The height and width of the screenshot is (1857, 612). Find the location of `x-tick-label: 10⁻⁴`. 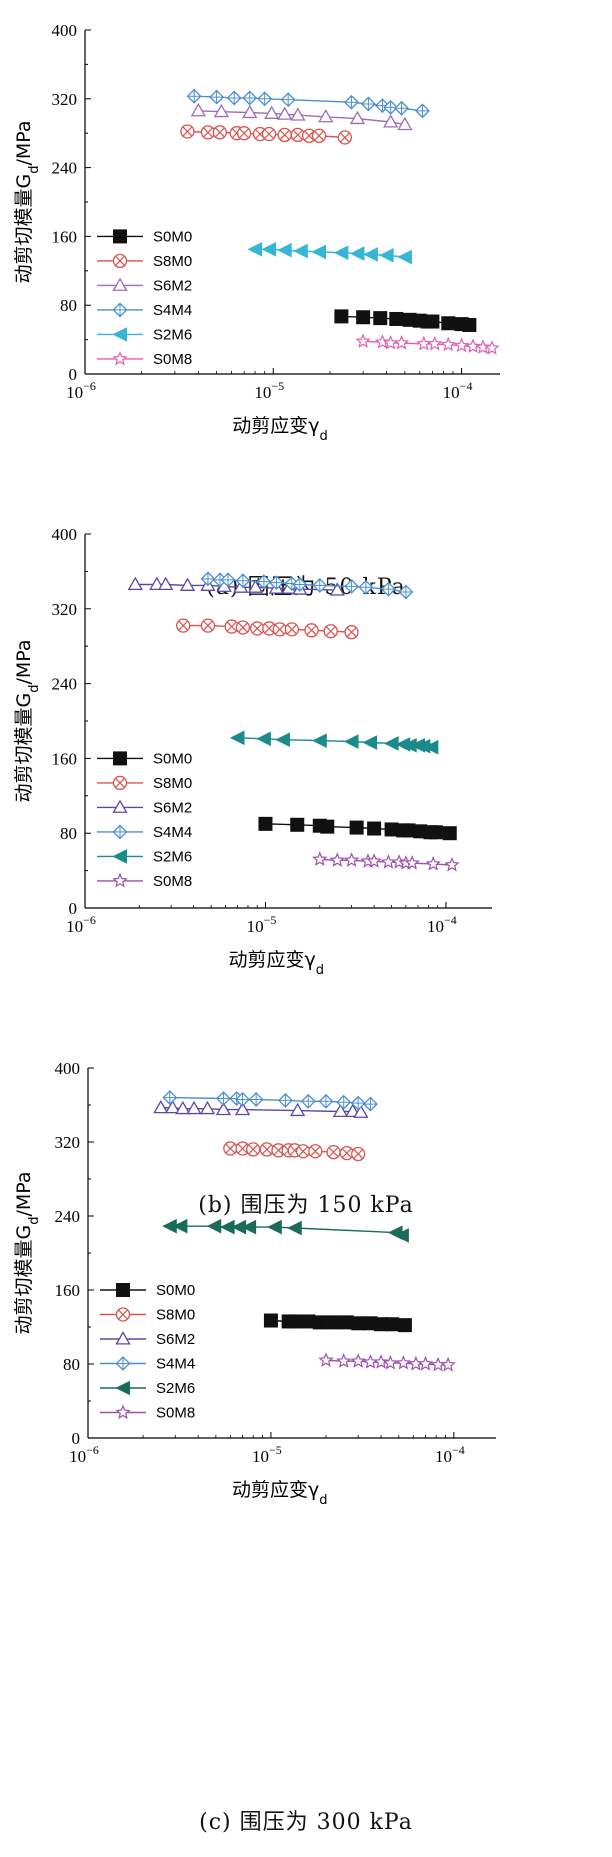

x-tick-label: 10⁻⁴ is located at coordinates (458, 390).